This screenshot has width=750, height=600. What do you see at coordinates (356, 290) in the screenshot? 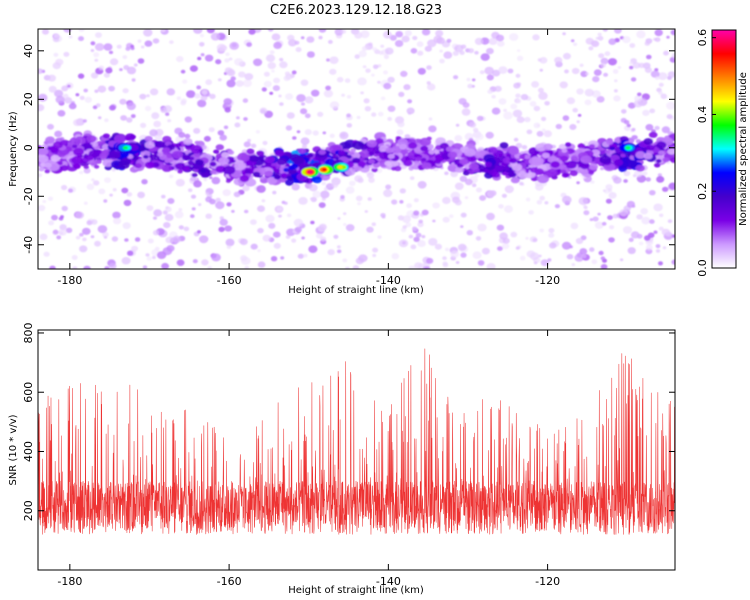
I see `spectrogram-x-label: Height of straight line (km)` at bounding box center [356, 290].